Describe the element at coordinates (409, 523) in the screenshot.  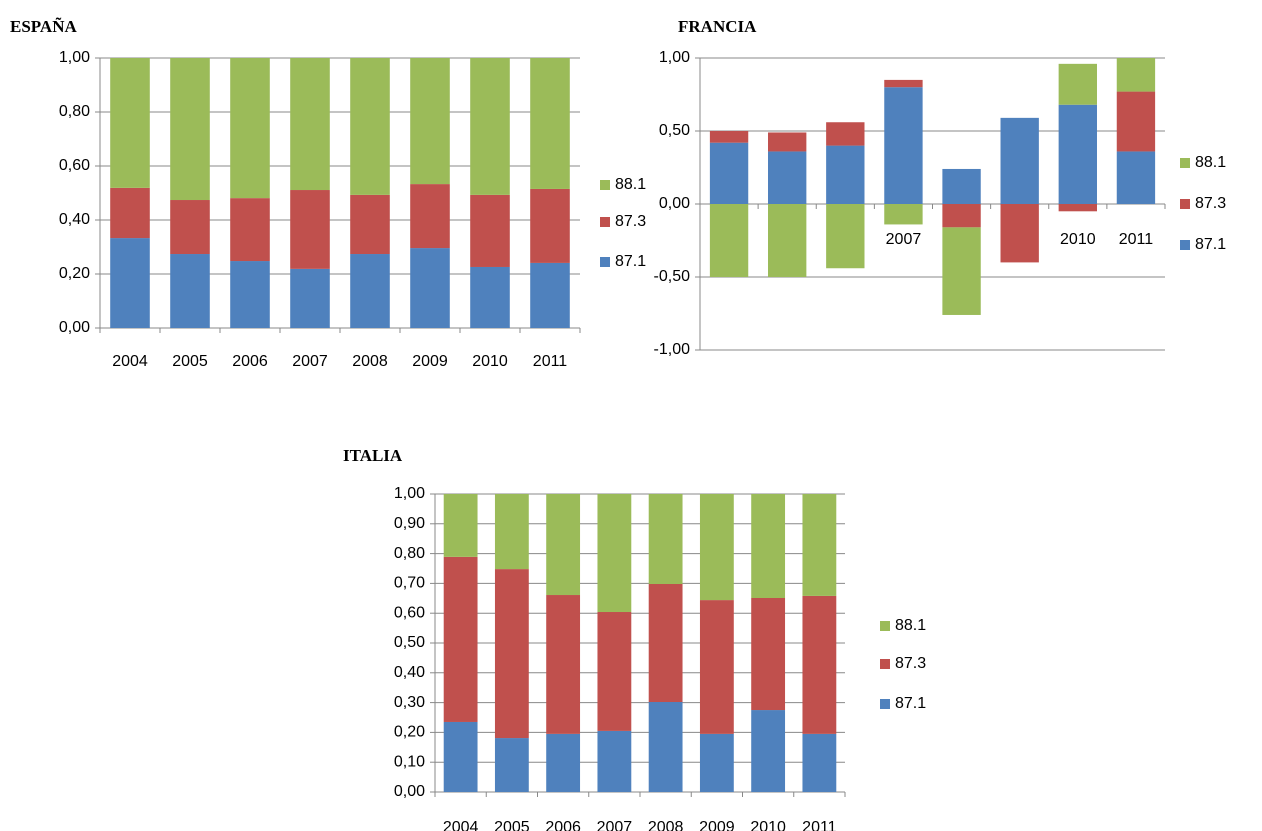
I see `y-tick-label: 0,90` at that location.